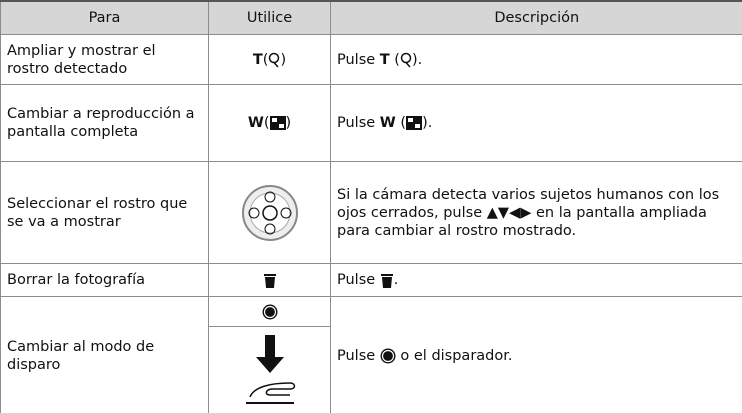 The width and height of the screenshot is (742, 413). Describe the element at coordinates (104, 59) in the screenshot. I see `para-cell: Ampliar y mostrar el rostro detectado` at that location.